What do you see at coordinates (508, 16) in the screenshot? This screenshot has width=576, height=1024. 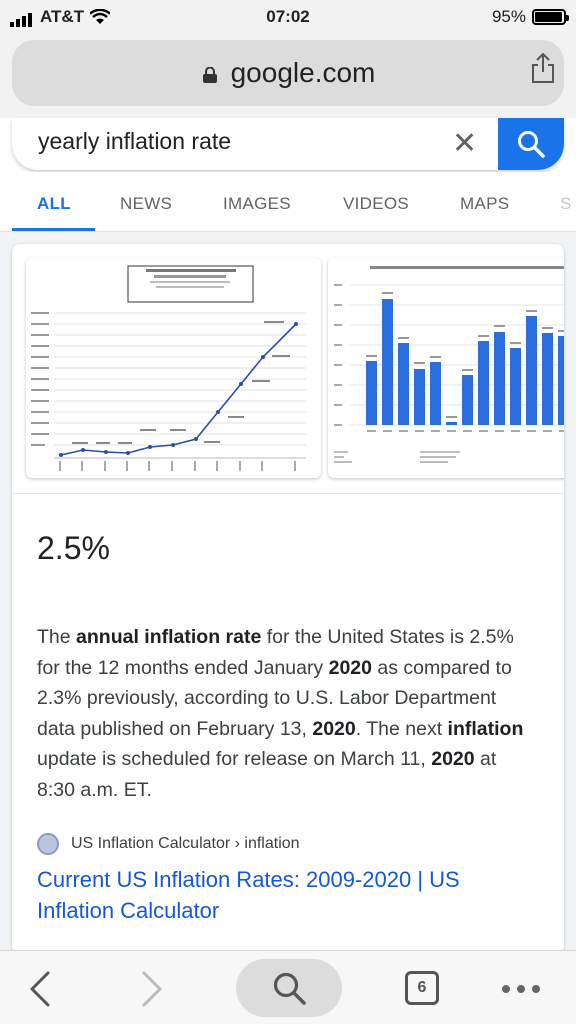 I see `battery-percent: 95%` at bounding box center [508, 16].